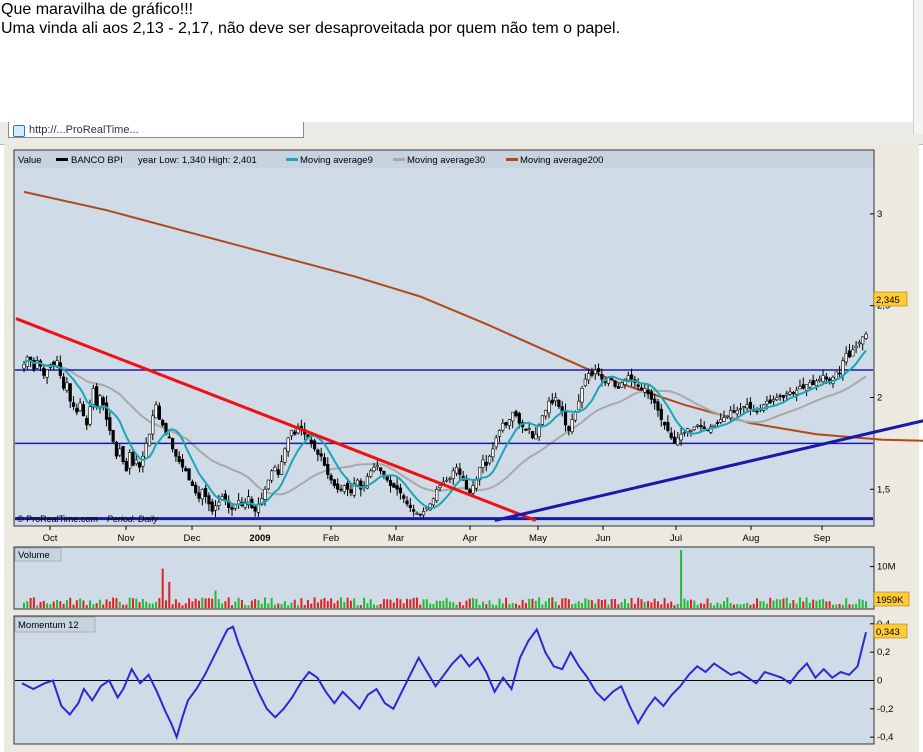 The height and width of the screenshot is (752, 923). Describe the element at coordinates (883, 652) in the screenshot. I see `momentum-y-tick-label: 0,2` at that location.